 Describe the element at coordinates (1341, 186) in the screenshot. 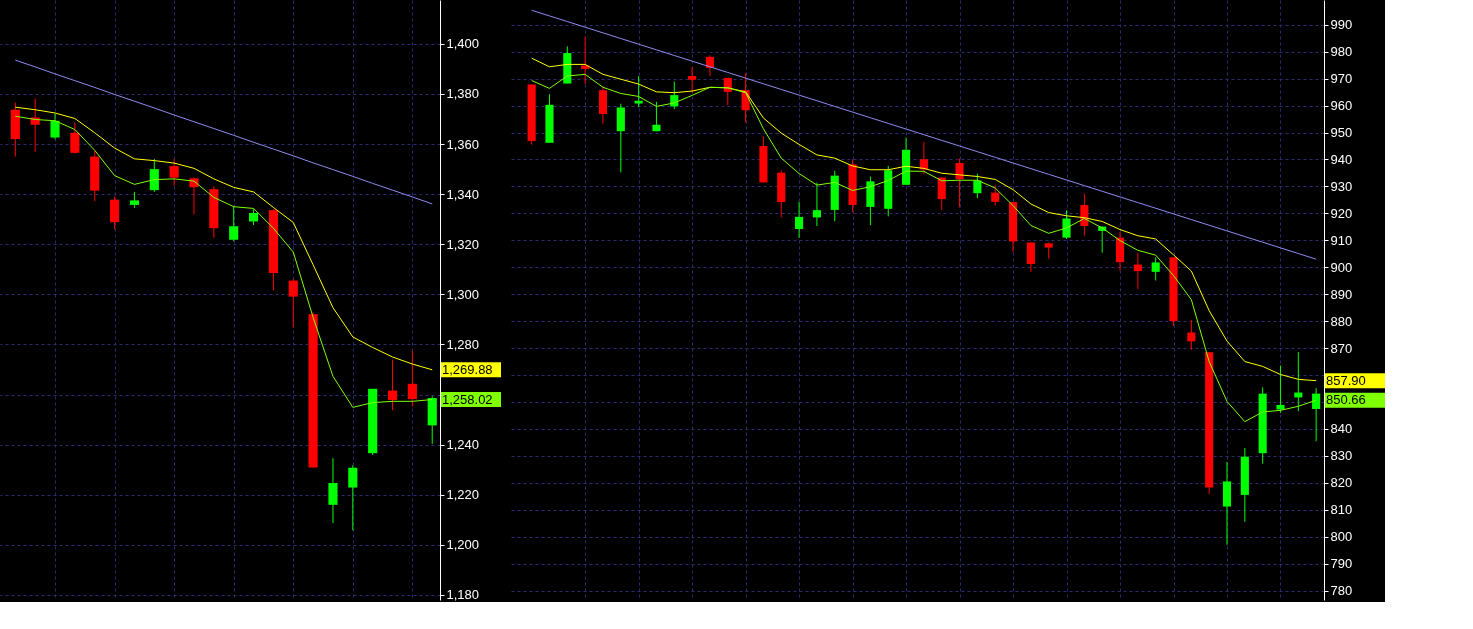

I see `y-tick-label: 930` at that location.